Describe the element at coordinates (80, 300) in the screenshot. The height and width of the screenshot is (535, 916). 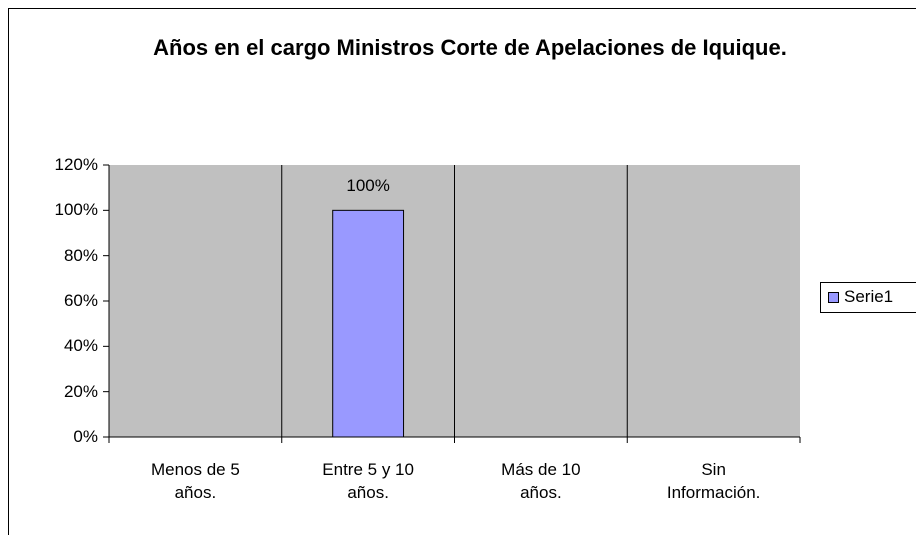
I see `y-tick-label: 60%` at that location.